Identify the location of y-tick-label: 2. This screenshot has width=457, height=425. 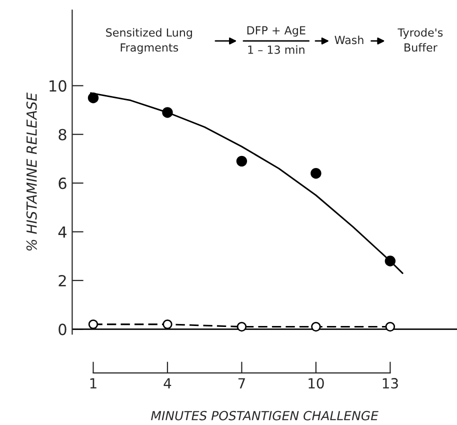
(62, 280).